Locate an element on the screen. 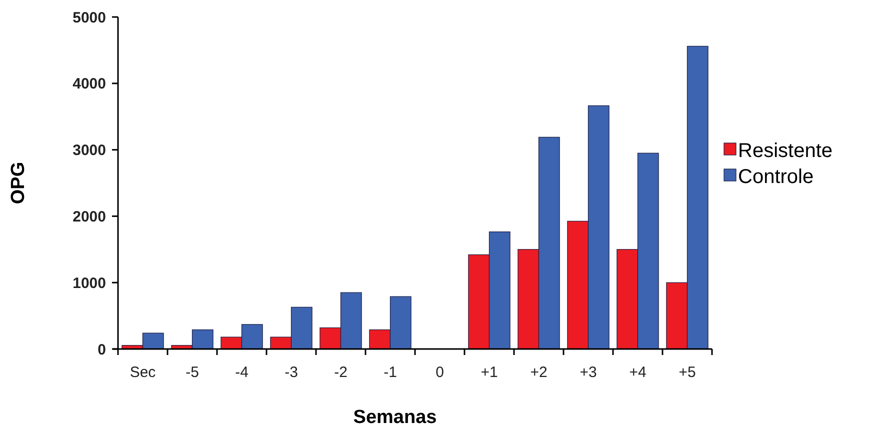 The height and width of the screenshot is (433, 869). y-tick-label: 1000 is located at coordinates (89, 283).